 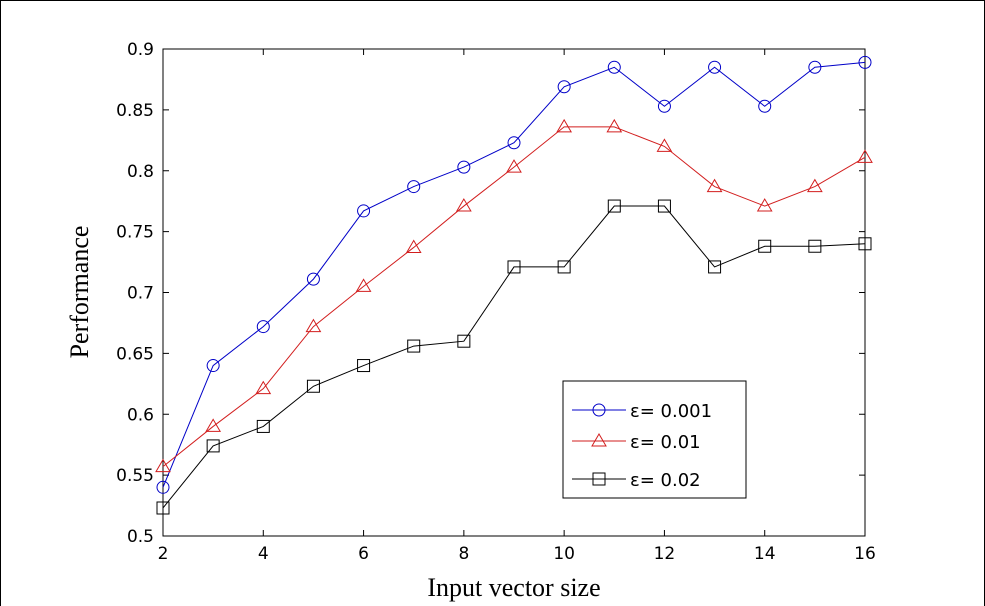 I want to click on y-tick-label: 0.7, so click(x=140, y=294).